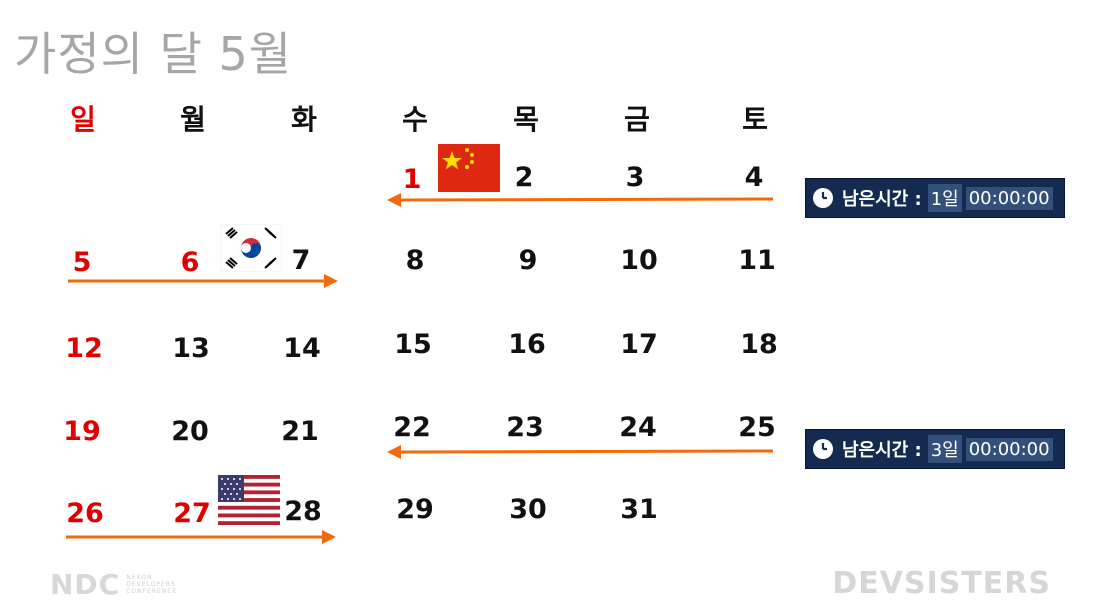 Image resolution: width=1099 pixels, height=615 pixels. Describe the element at coordinates (152, 584) in the screenshot. I see `ndc-logo-subtitle: NEXON DEVELOPERS CONFERENCE` at that location.